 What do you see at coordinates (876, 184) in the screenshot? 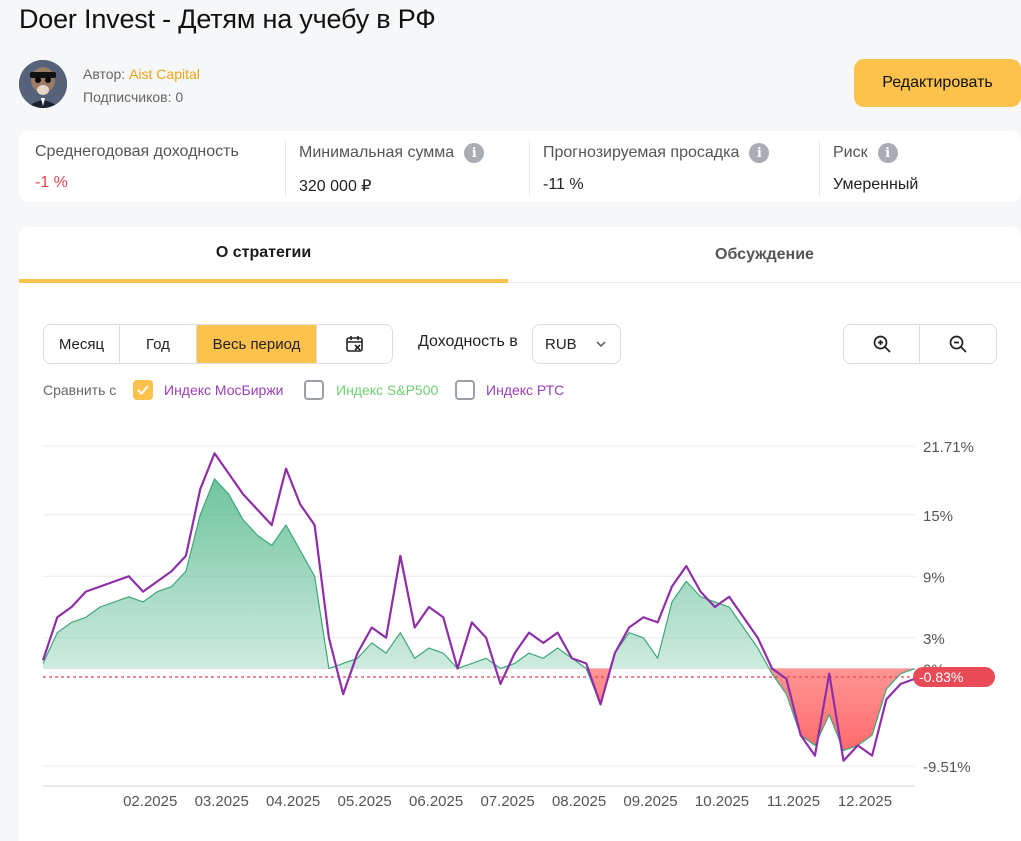
I see `metric-value: Умеренный` at bounding box center [876, 184].